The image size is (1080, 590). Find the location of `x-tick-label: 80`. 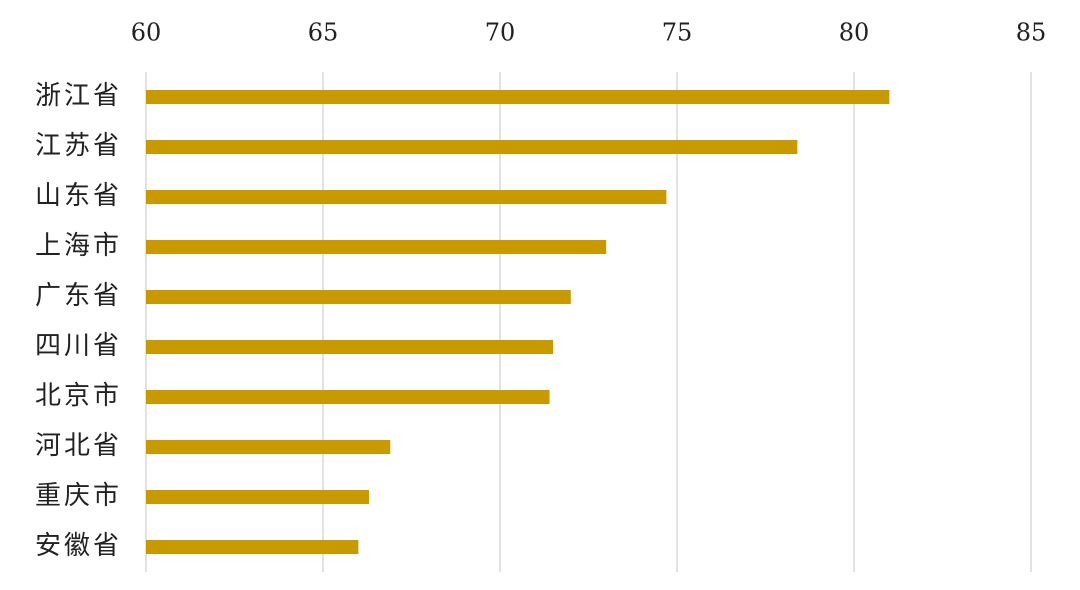

x-tick-label: 80 is located at coordinates (854, 33).